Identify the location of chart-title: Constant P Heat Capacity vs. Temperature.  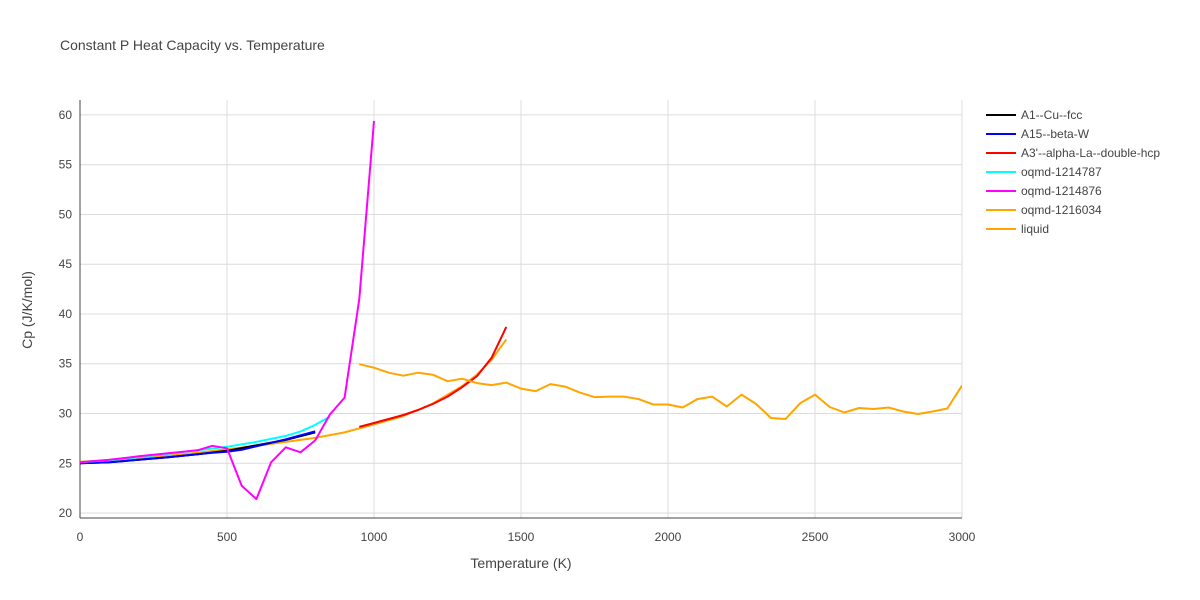
(192, 45).